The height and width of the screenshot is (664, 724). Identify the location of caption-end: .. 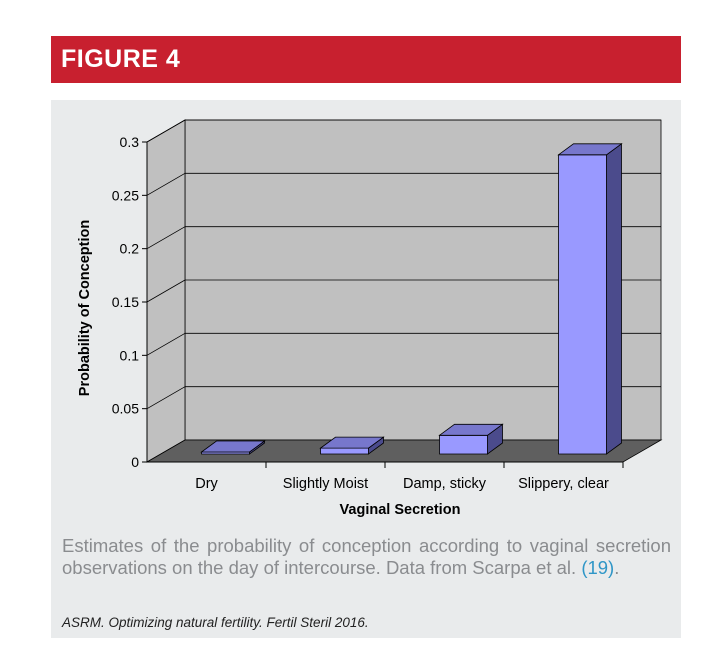
(617, 567).